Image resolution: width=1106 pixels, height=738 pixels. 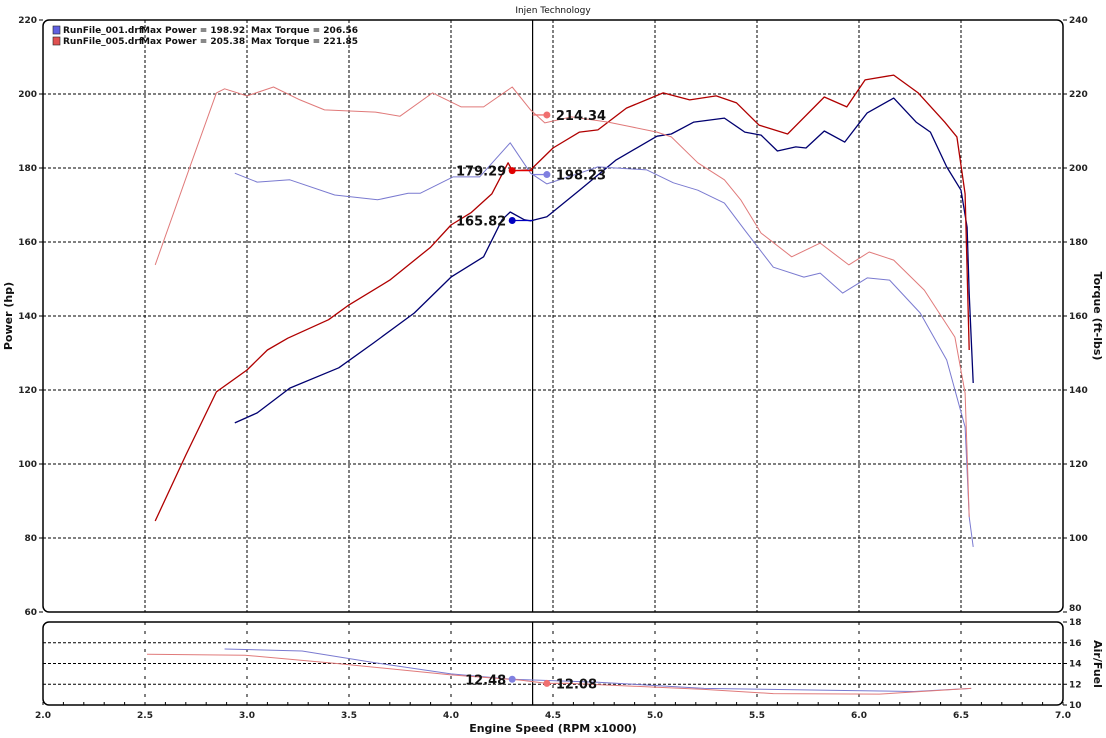 What do you see at coordinates (1078, 391) in the screenshot?
I see `y2-tick-label: 140` at bounding box center [1078, 391].